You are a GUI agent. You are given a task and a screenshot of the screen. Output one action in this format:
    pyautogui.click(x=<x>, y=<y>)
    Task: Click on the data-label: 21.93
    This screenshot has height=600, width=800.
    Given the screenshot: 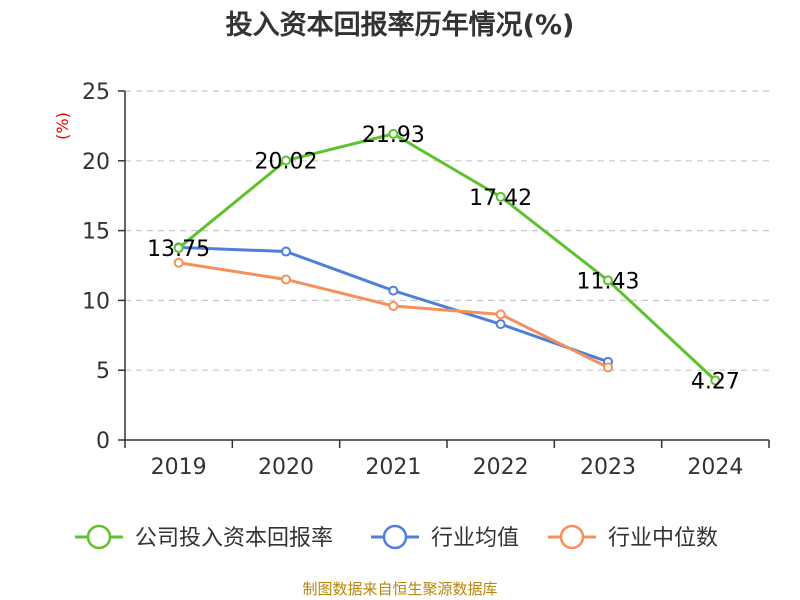 What is the action you would take?
    pyautogui.click(x=393, y=135)
    